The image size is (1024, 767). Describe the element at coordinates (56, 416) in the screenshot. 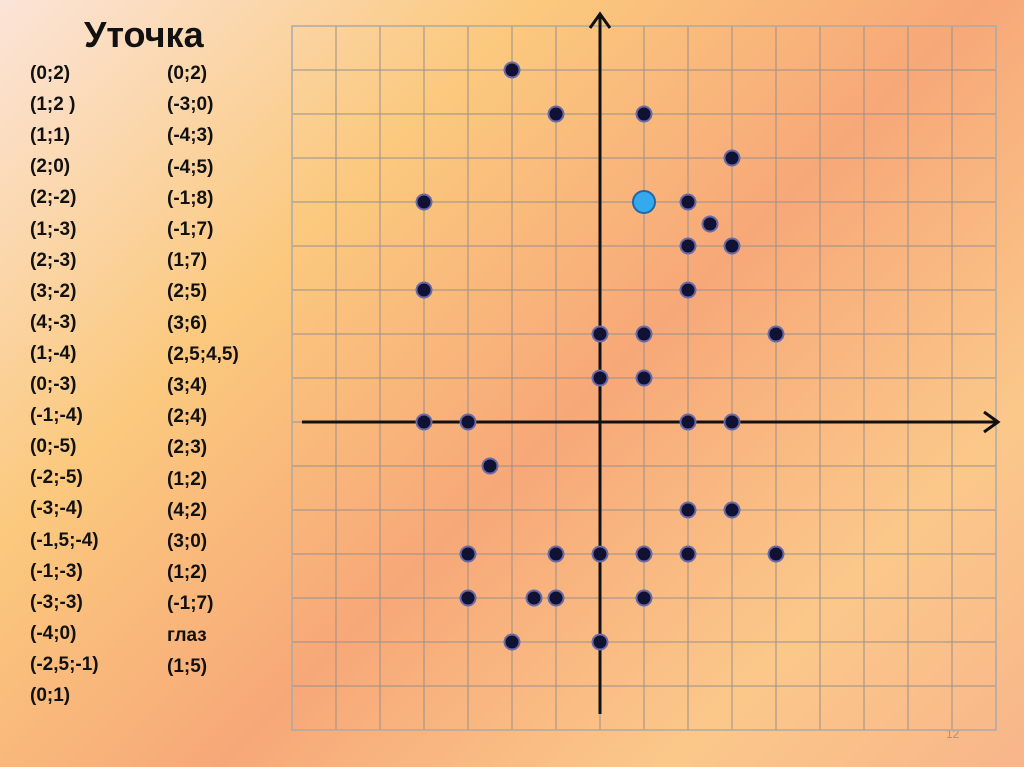

I see `coordinate-text: (-1;-4)` at that location.